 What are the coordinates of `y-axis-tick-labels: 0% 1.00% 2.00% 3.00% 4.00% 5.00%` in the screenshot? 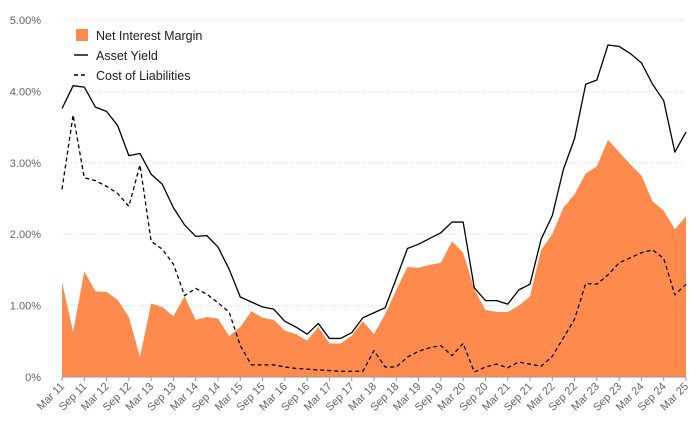 It's located at (25, 199).